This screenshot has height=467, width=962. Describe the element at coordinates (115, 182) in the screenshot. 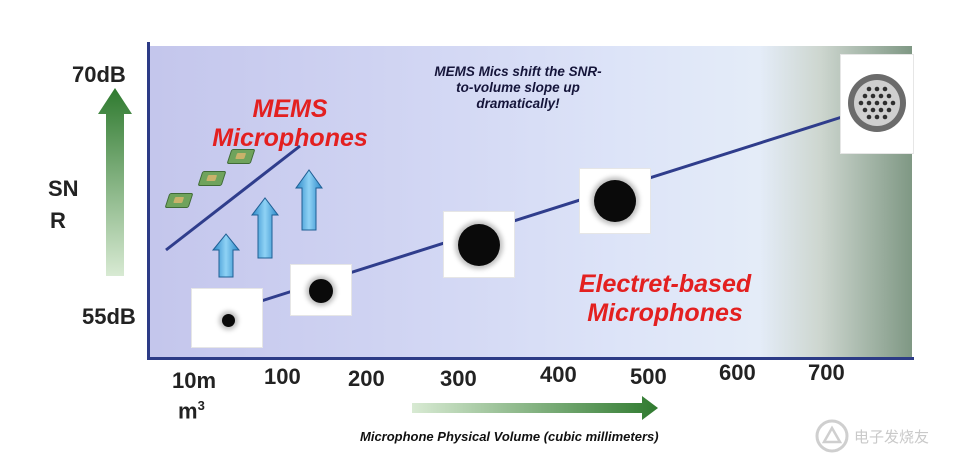

I see `snr-arrow-up` at that location.